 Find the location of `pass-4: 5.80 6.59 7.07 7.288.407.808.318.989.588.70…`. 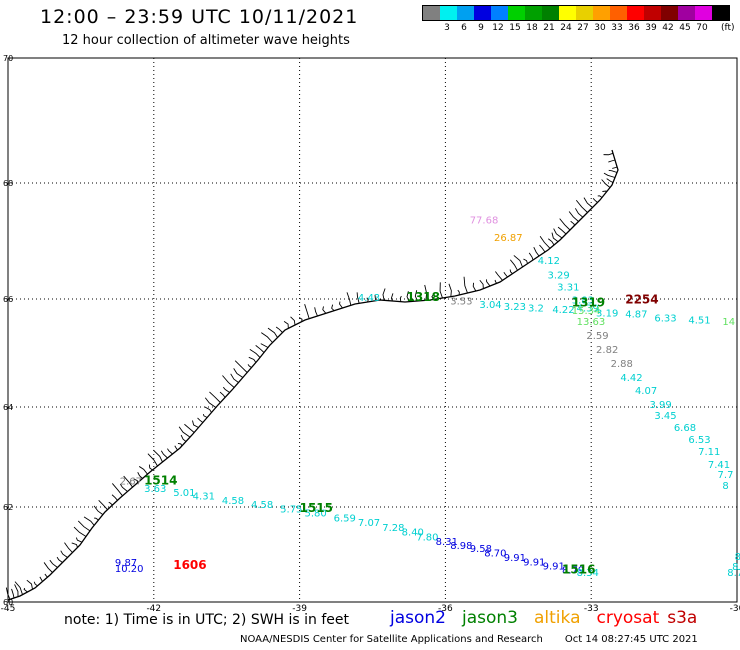

pass-4: 5.80 6.59 7.07 7.288.407.808.318.989.588.70… is located at coordinates (451, 544).